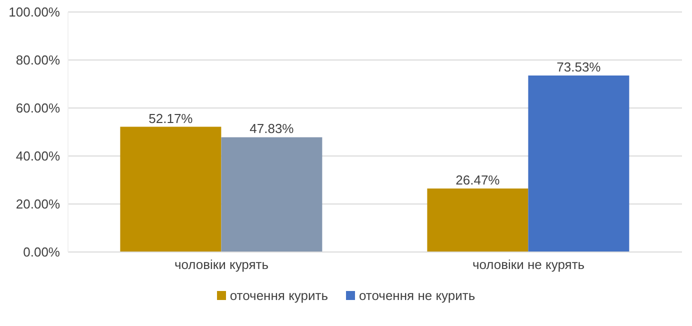  Describe the element at coordinates (41, 252) in the screenshot. I see `y-tick-label: 0.00%` at that location.